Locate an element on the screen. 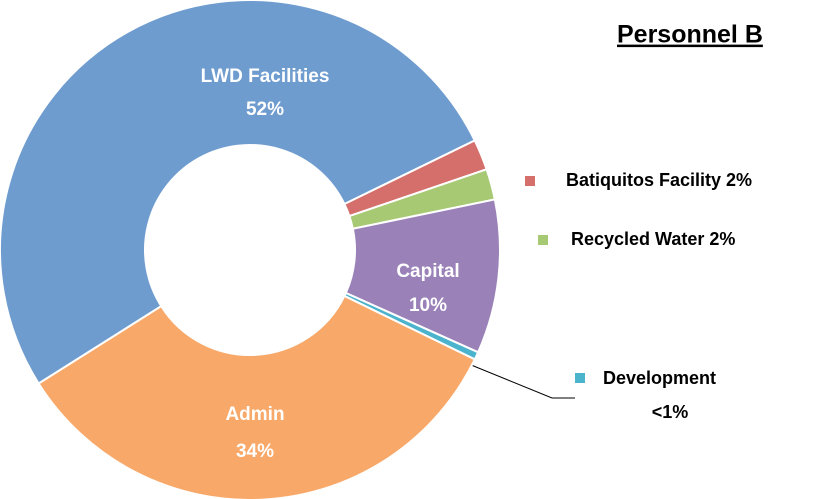 This screenshot has width=822, height=499. slice-label: Recycled Water 2% is located at coordinates (653, 239).